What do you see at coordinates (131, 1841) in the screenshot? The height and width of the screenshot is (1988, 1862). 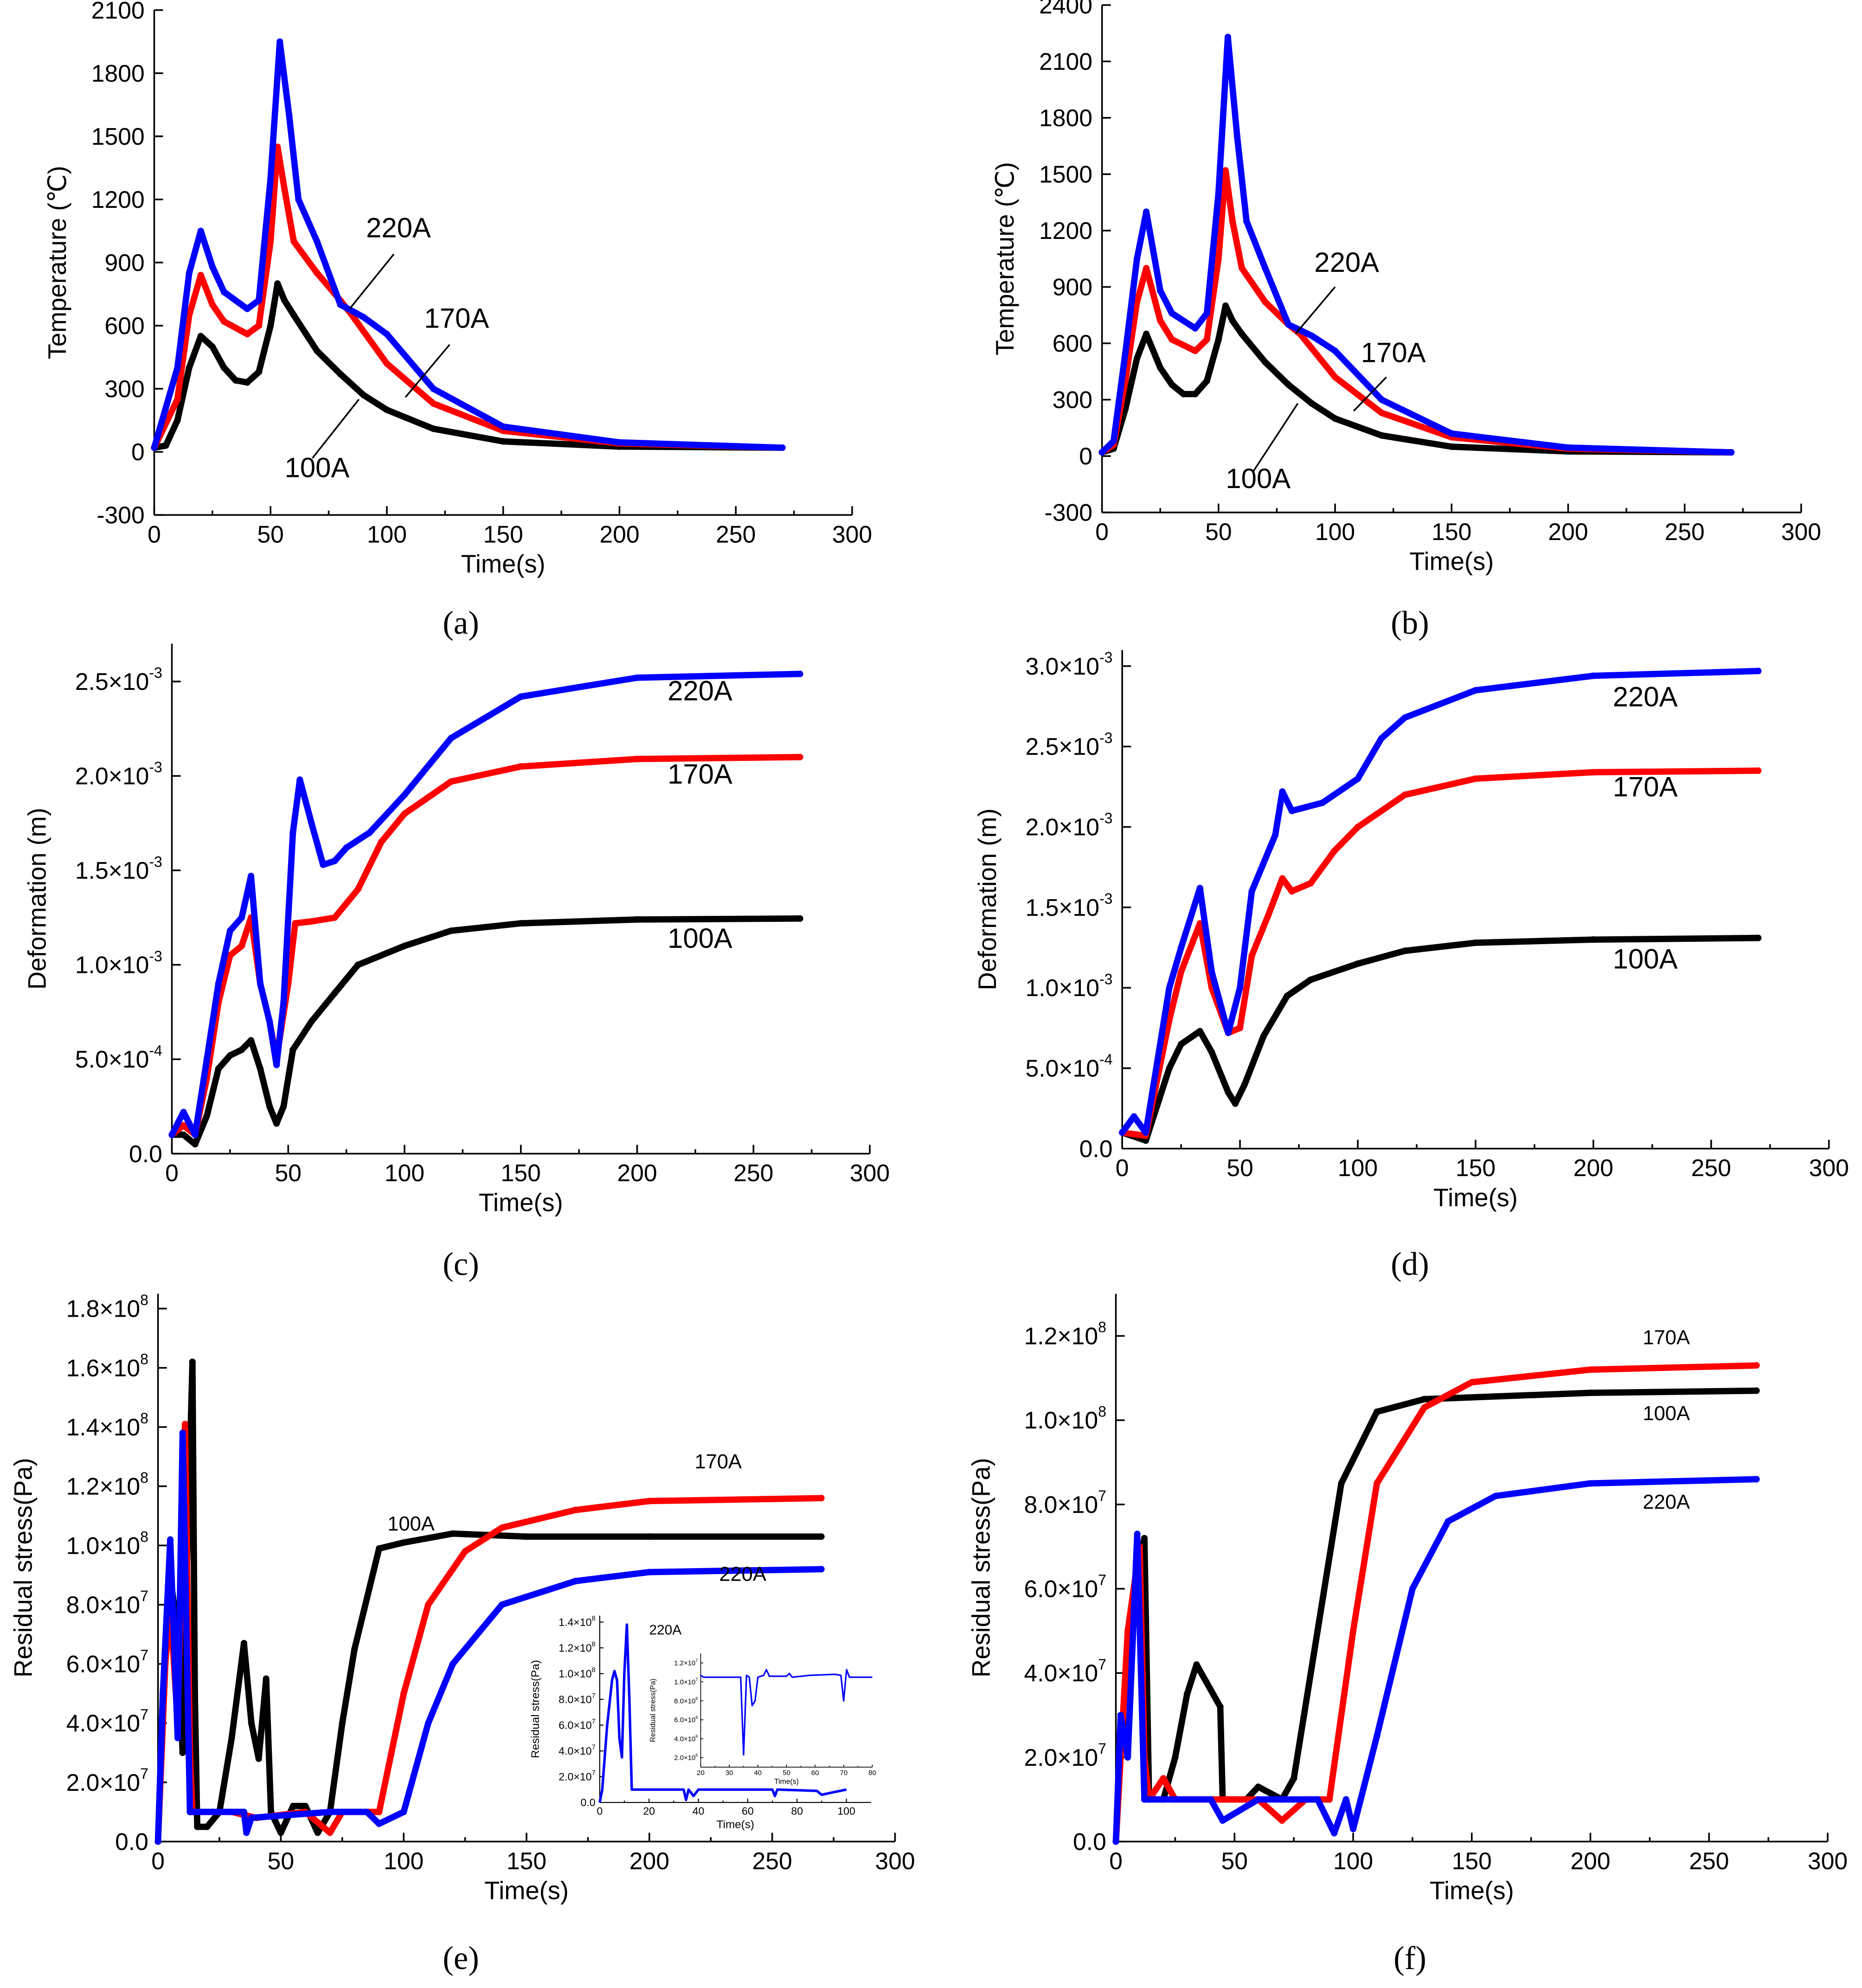 I see `y-tick-label: 0.0` at bounding box center [131, 1841].